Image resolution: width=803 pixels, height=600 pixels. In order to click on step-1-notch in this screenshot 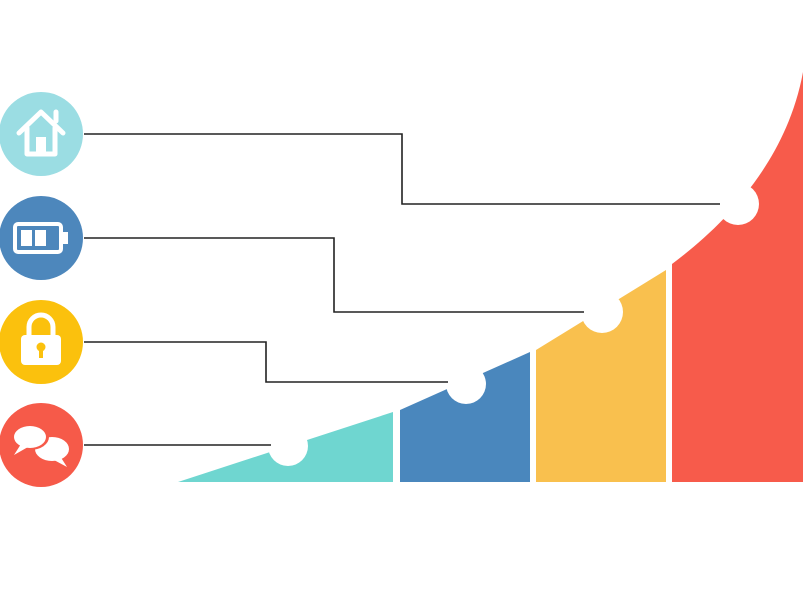, I will do `click(288, 446)`.